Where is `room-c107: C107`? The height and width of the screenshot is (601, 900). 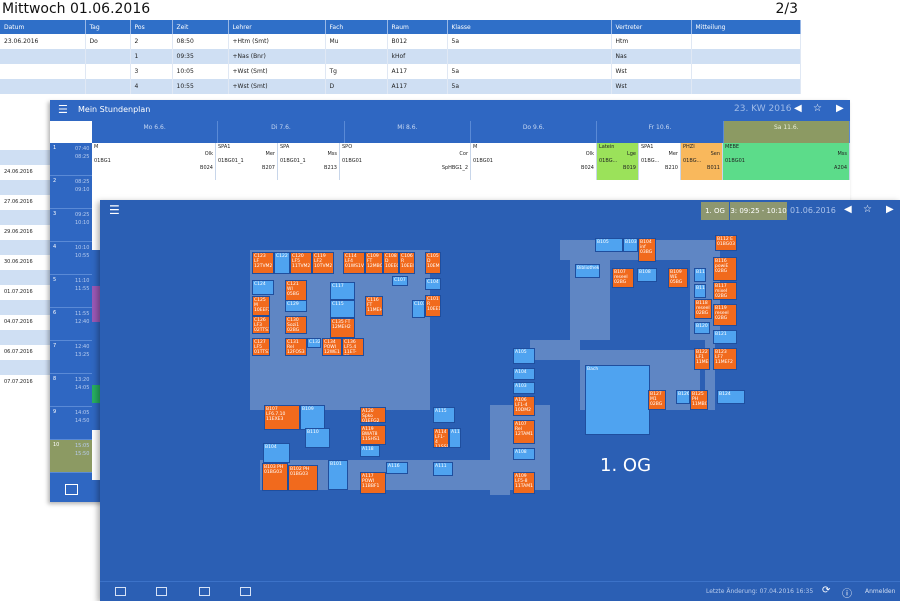
room-c107: C107 is located at coordinates (400, 281).